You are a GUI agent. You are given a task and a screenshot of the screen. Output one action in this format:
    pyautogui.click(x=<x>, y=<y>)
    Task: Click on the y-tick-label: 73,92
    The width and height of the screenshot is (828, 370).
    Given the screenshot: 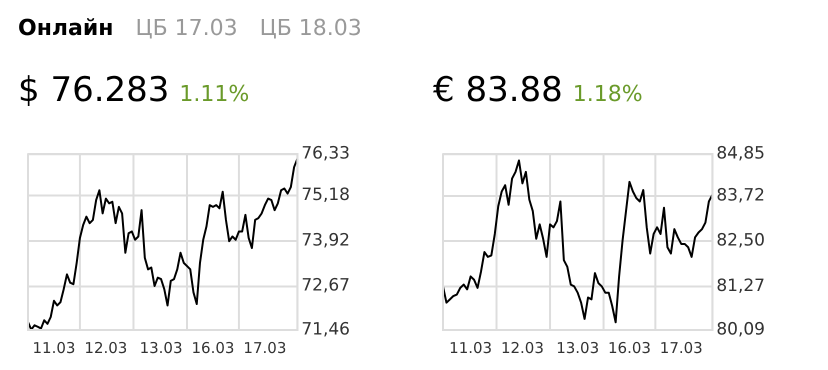 What is the action you would take?
    pyautogui.click(x=325, y=240)
    